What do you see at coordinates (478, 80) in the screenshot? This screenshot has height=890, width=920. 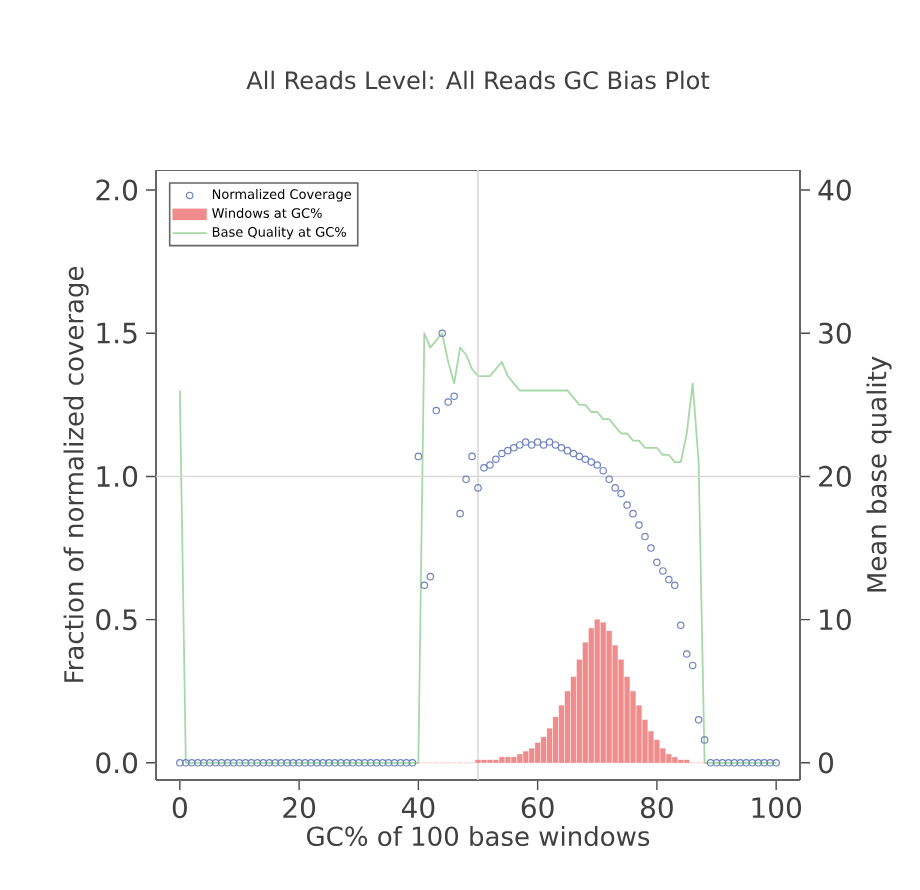 I see `chart-title: All Reads Level: All Reads GC Bias Plot` at bounding box center [478, 80].